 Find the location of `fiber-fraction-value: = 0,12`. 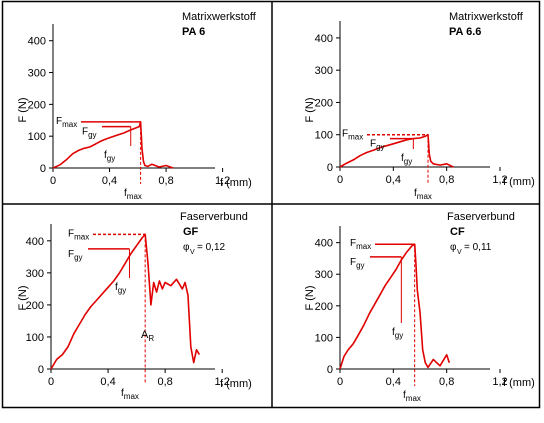

fiber-fraction-value: = 0,12 is located at coordinates (211, 247).